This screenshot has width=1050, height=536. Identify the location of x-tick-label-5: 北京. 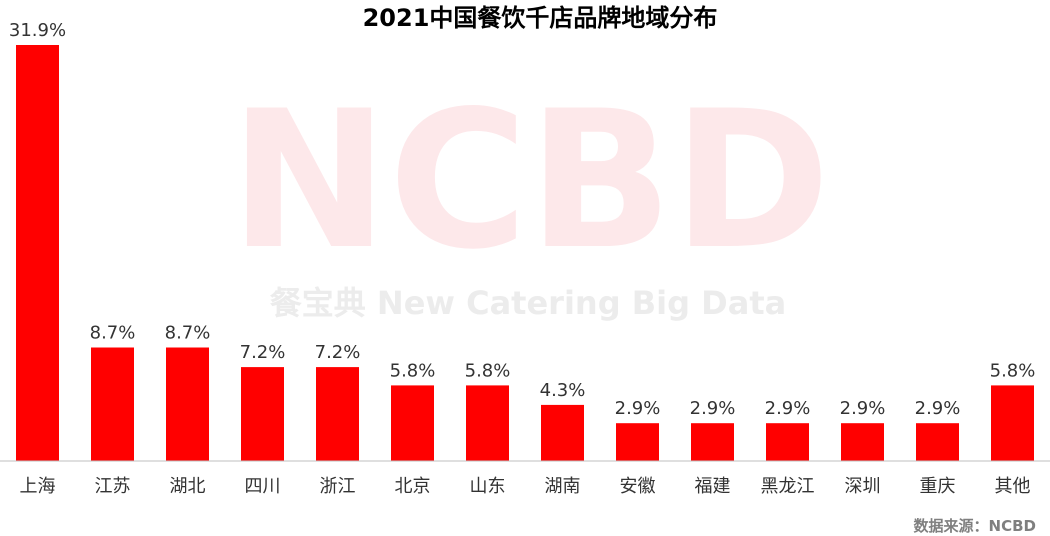
(413, 486).